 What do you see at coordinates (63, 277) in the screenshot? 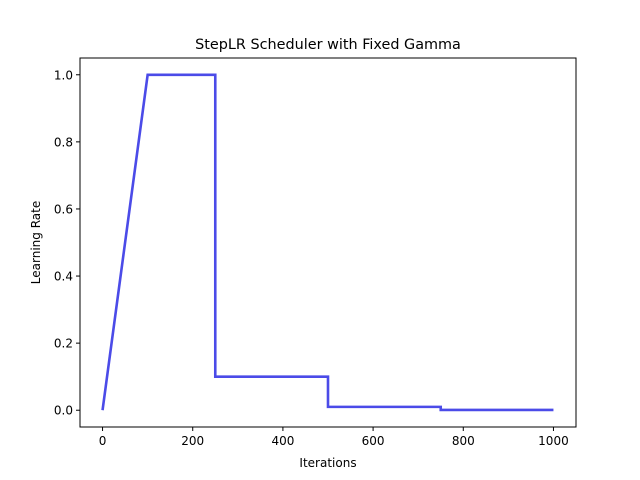
I see `y-tick-label: 0.4` at bounding box center [63, 277].